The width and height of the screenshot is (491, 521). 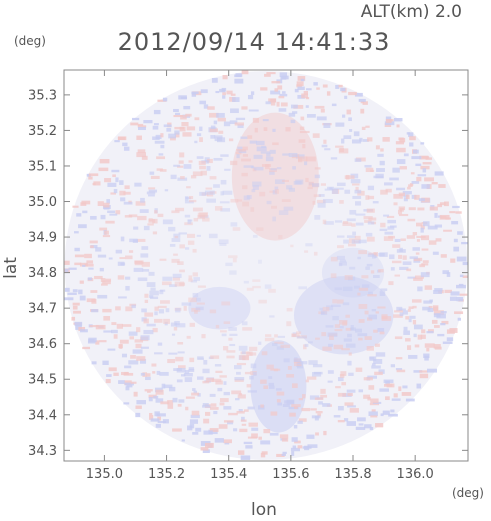 What do you see at coordinates (290, 474) in the screenshot?
I see `x-tick-label: 135.6` at bounding box center [290, 474].